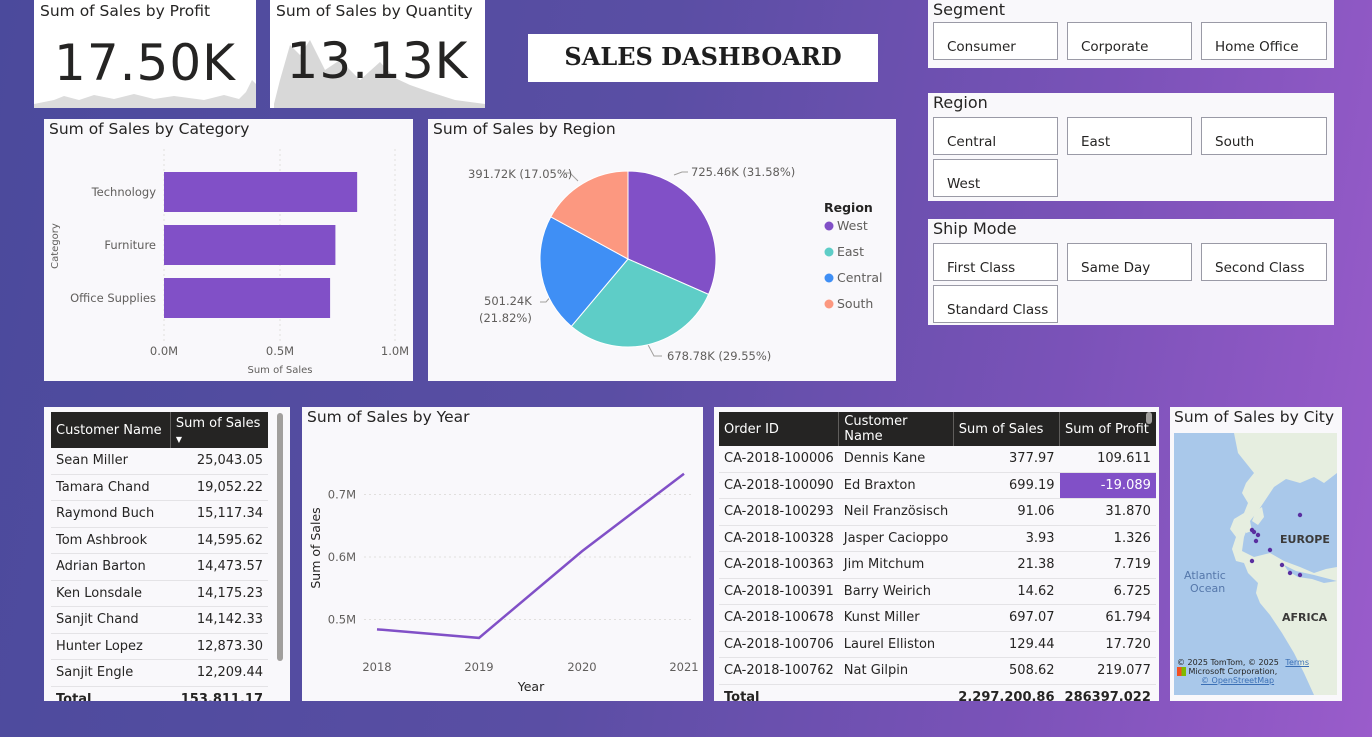 This screenshot has width=1372, height=737. Describe the element at coordinates (219, 514) in the screenshot. I see `customer-sales-cell: 15,117.34` at that location.